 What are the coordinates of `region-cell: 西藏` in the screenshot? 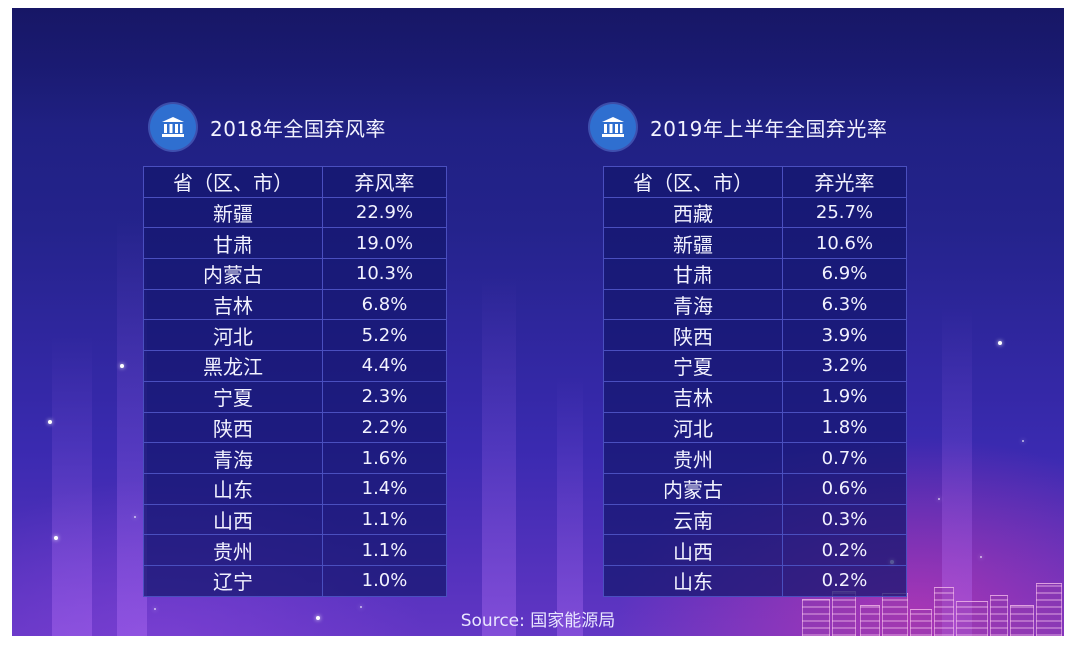 It's located at (693, 212).